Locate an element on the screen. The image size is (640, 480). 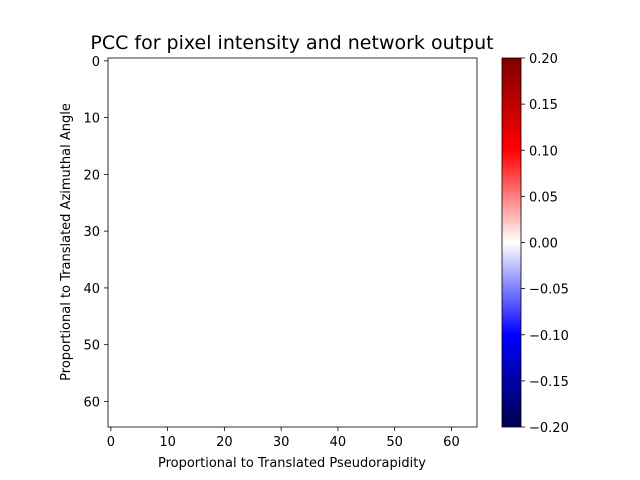
colorbar is located at coordinates (511, 242).